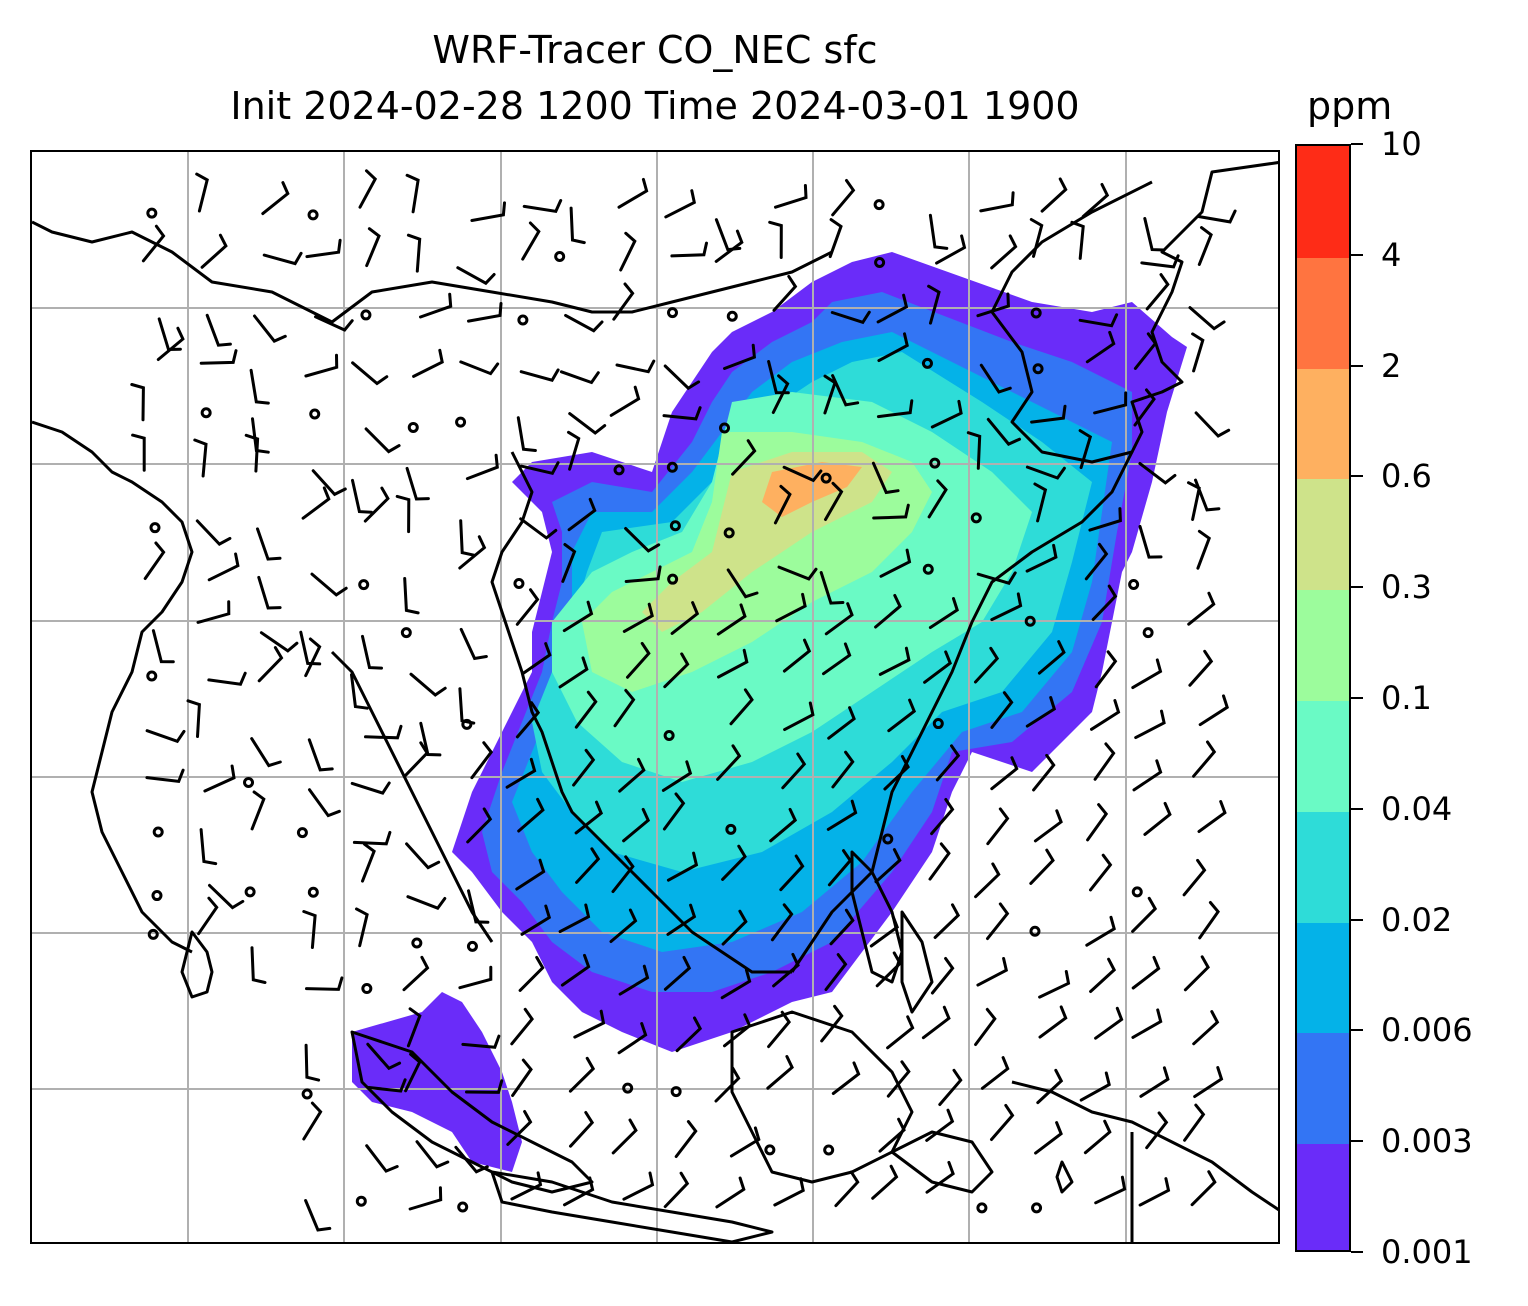 The image size is (1528, 1306). I want to click on colorbar-tick-label: 10, so click(1401, 144).